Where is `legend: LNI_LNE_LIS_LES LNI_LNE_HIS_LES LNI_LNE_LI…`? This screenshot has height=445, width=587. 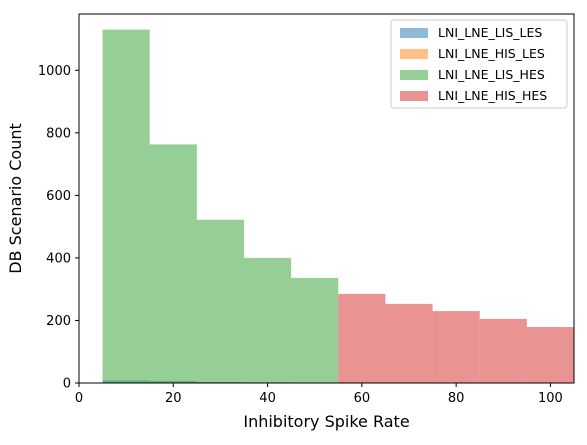
legend: LNI_LNE_LIS_LES LNI_LNE_HIS_LES LNI_LNE_LI… is located at coordinates (479, 64).